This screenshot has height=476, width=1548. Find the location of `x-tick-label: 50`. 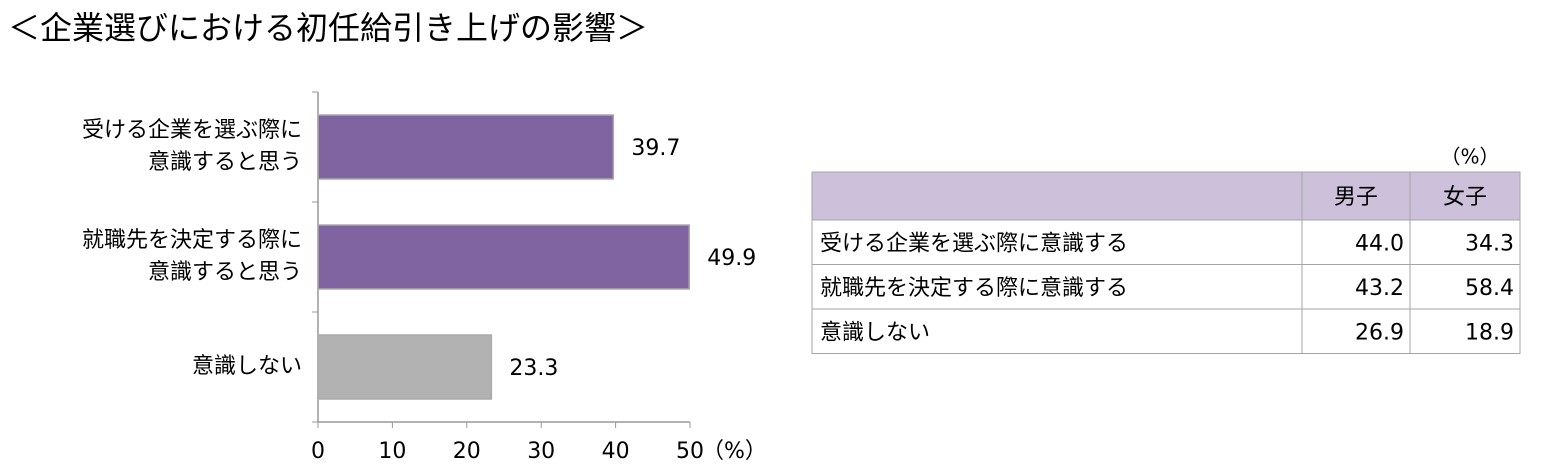

x-tick-label: 50 is located at coordinates (690, 451).